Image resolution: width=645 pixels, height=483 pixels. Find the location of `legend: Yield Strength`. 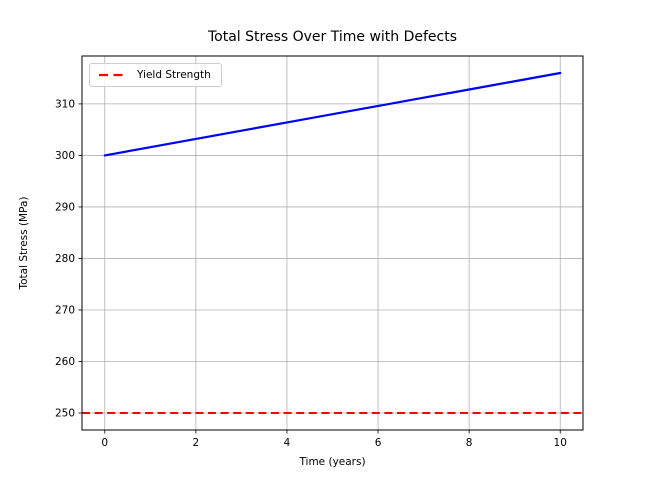

legend: Yield Strength is located at coordinates (155, 75).